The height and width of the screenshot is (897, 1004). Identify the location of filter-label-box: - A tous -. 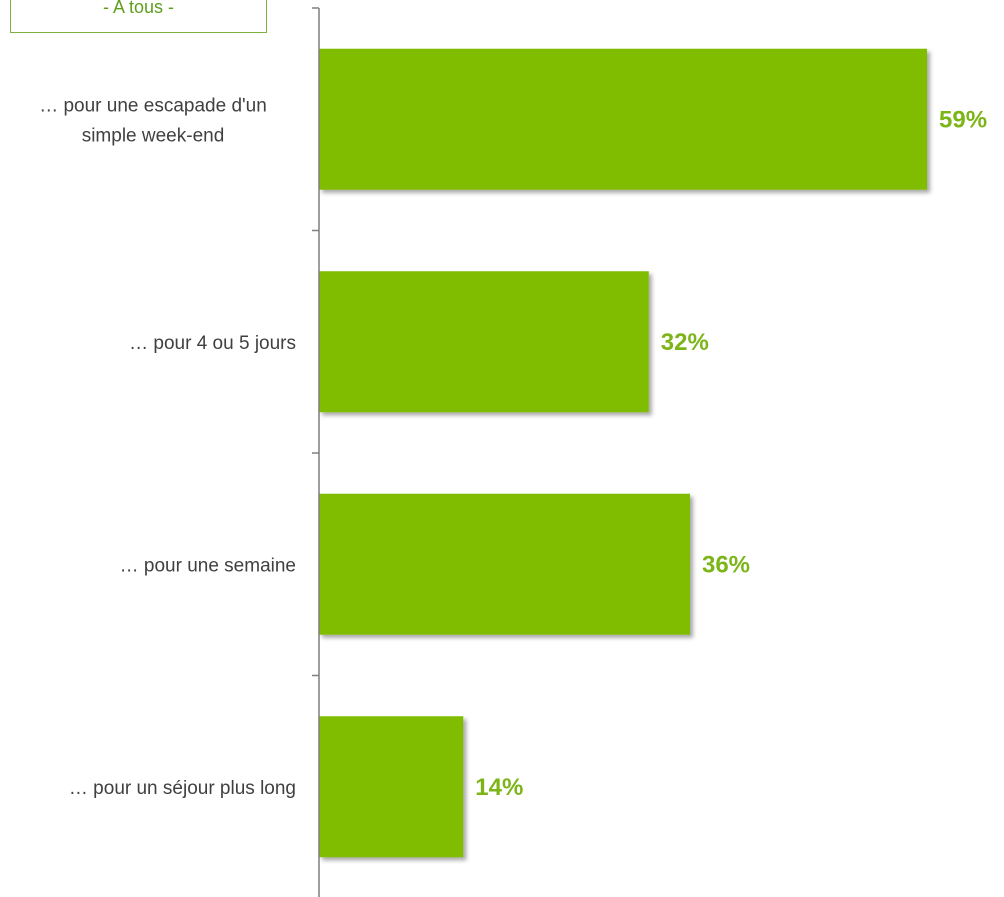
(138, 16).